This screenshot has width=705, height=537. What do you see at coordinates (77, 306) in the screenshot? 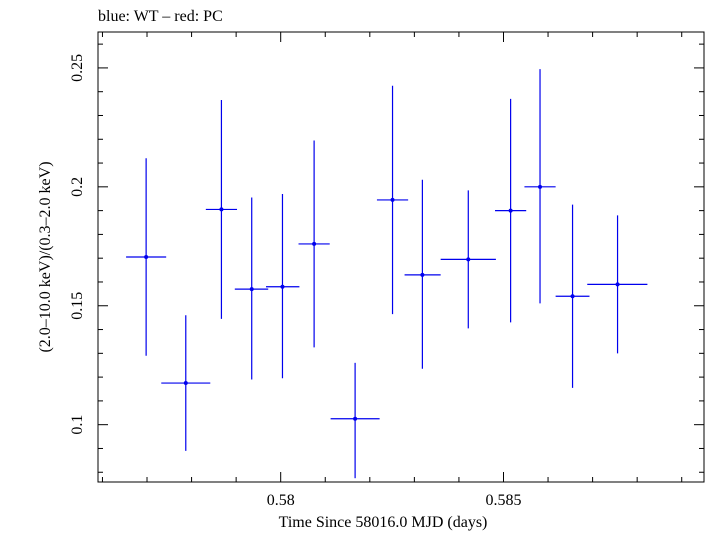
I see `y-tick-label: 0.15` at bounding box center [77, 306].